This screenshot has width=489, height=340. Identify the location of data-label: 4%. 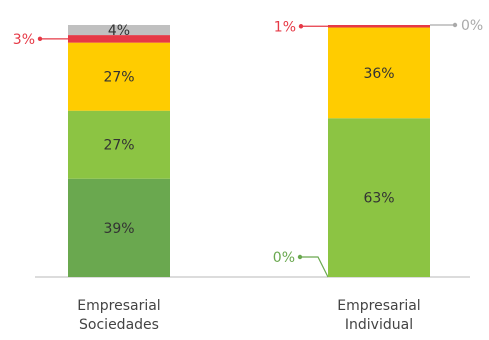
(119, 31).